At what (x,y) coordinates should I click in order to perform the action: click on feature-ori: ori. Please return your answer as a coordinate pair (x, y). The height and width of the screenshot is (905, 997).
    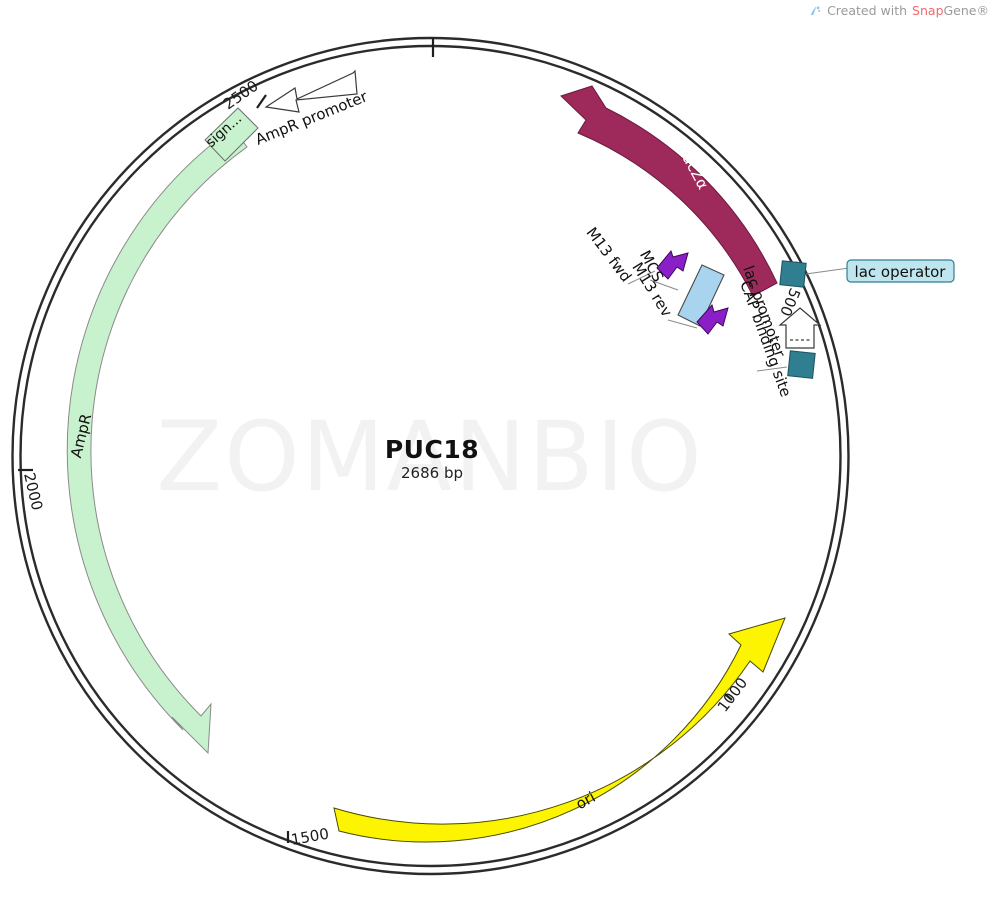
    Looking at the image, I should click on (559, 730).